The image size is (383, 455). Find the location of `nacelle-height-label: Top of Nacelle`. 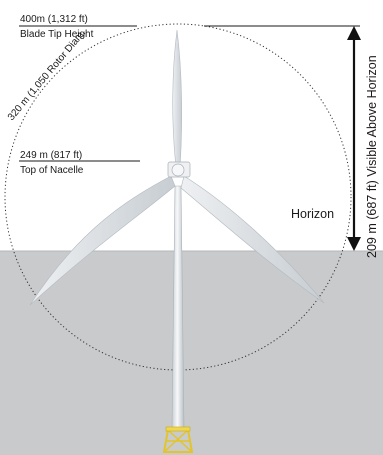

nacelle-height-label: Top of Nacelle is located at coordinates (52, 170).